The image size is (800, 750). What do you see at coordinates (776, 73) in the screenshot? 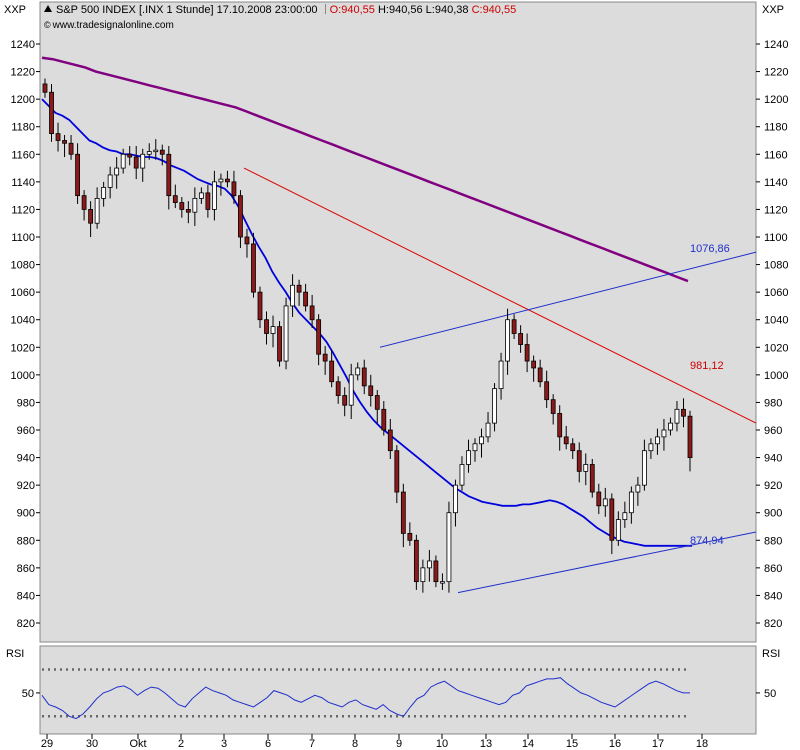
I see `y-tick-label: 1220` at bounding box center [776, 73].